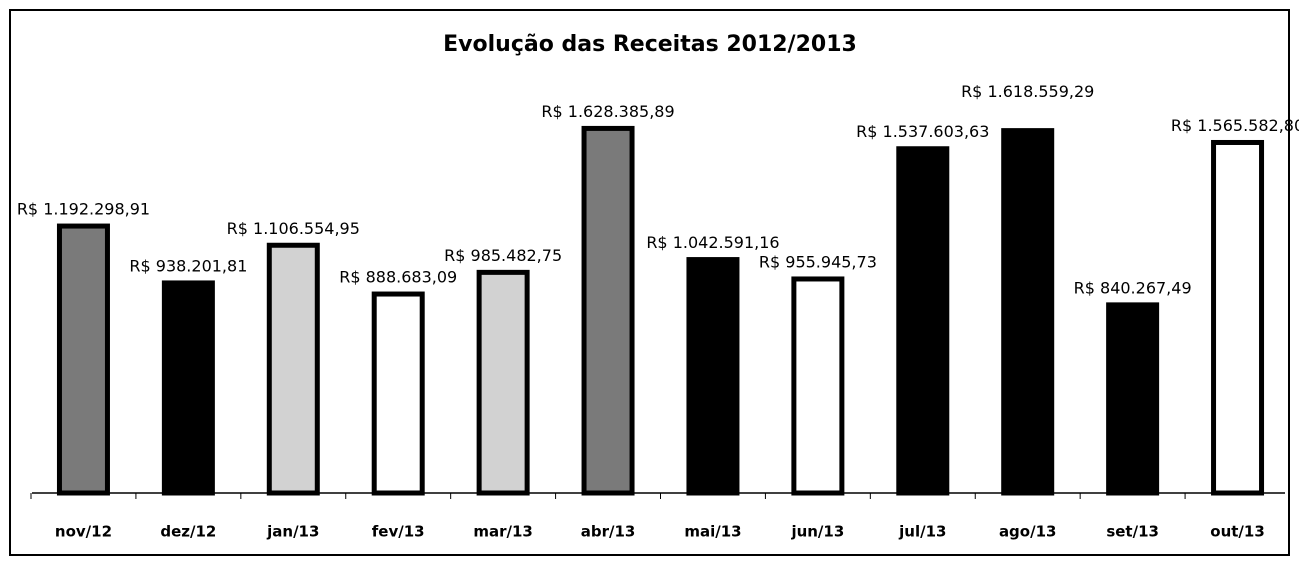  Describe the element at coordinates (712, 532) in the screenshot. I see `x-tick-label: mai/13` at that location.